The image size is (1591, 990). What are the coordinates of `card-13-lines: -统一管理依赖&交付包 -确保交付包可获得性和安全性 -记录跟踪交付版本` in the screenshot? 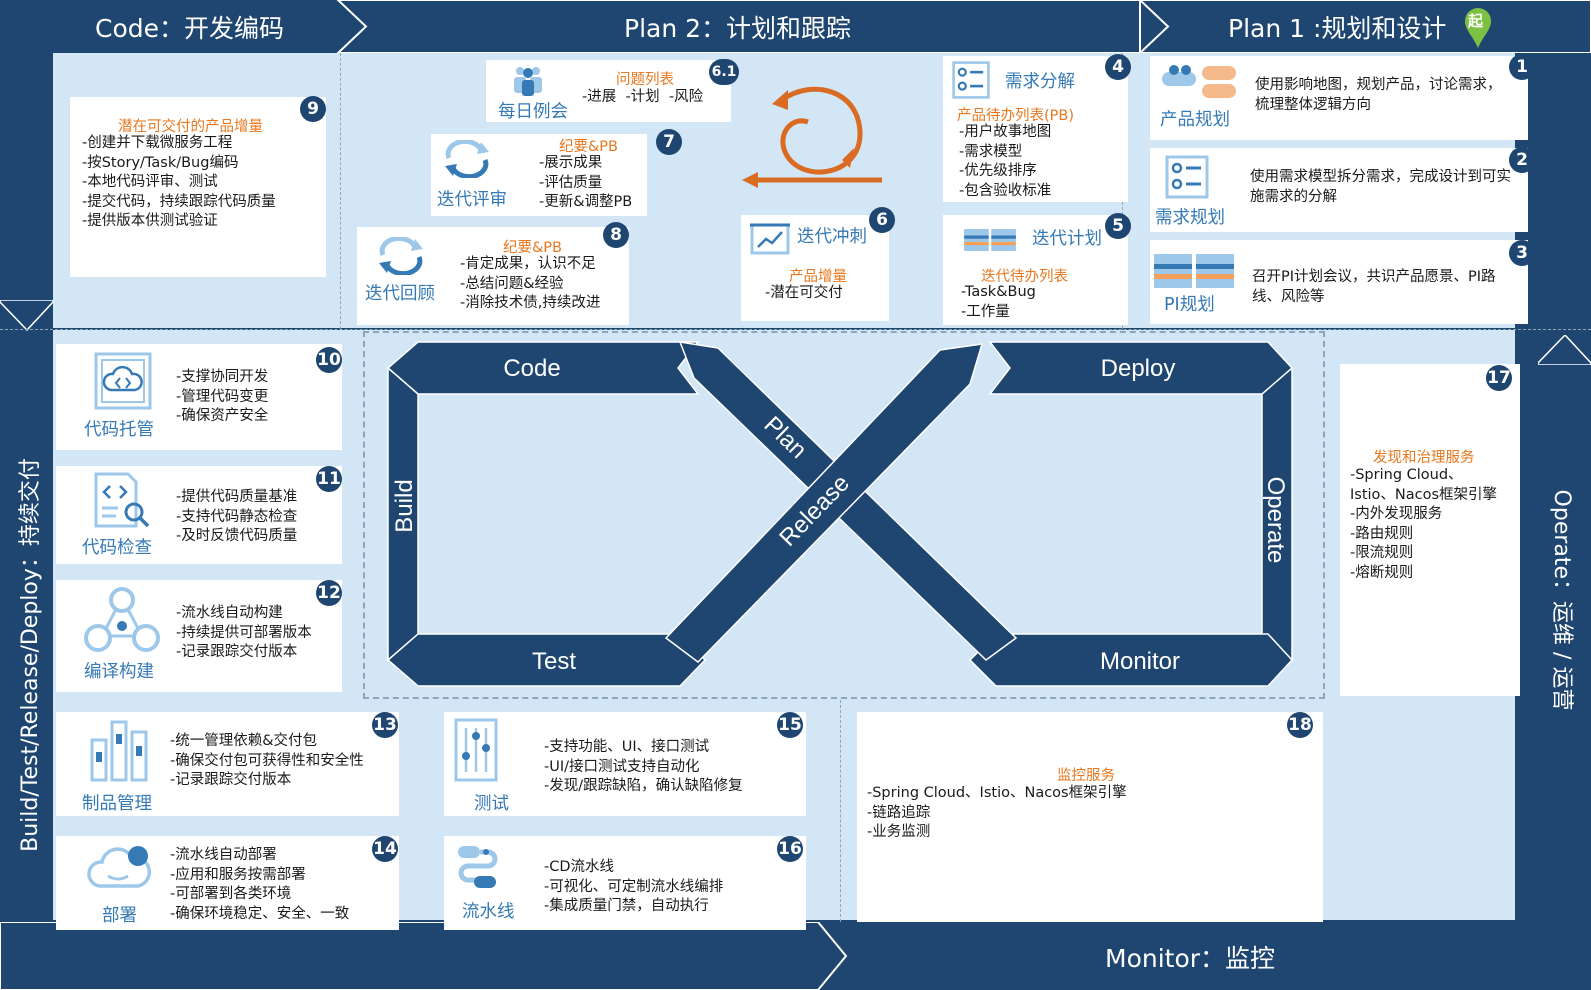 It's located at (267, 761).